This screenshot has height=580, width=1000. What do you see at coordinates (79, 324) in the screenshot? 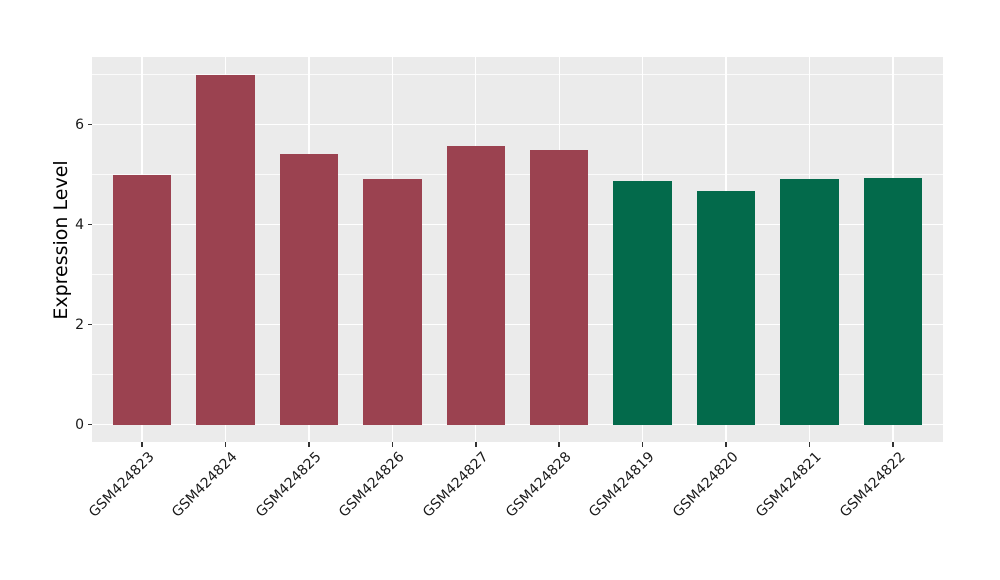
I see `y-tick-label: 2` at bounding box center [79, 324].